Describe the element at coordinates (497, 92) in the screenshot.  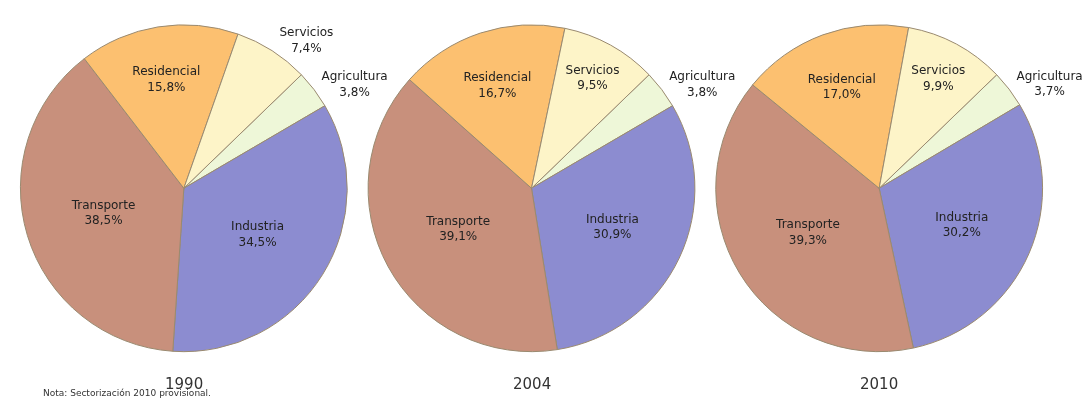
I see `data-label: 16,7%` at that location.